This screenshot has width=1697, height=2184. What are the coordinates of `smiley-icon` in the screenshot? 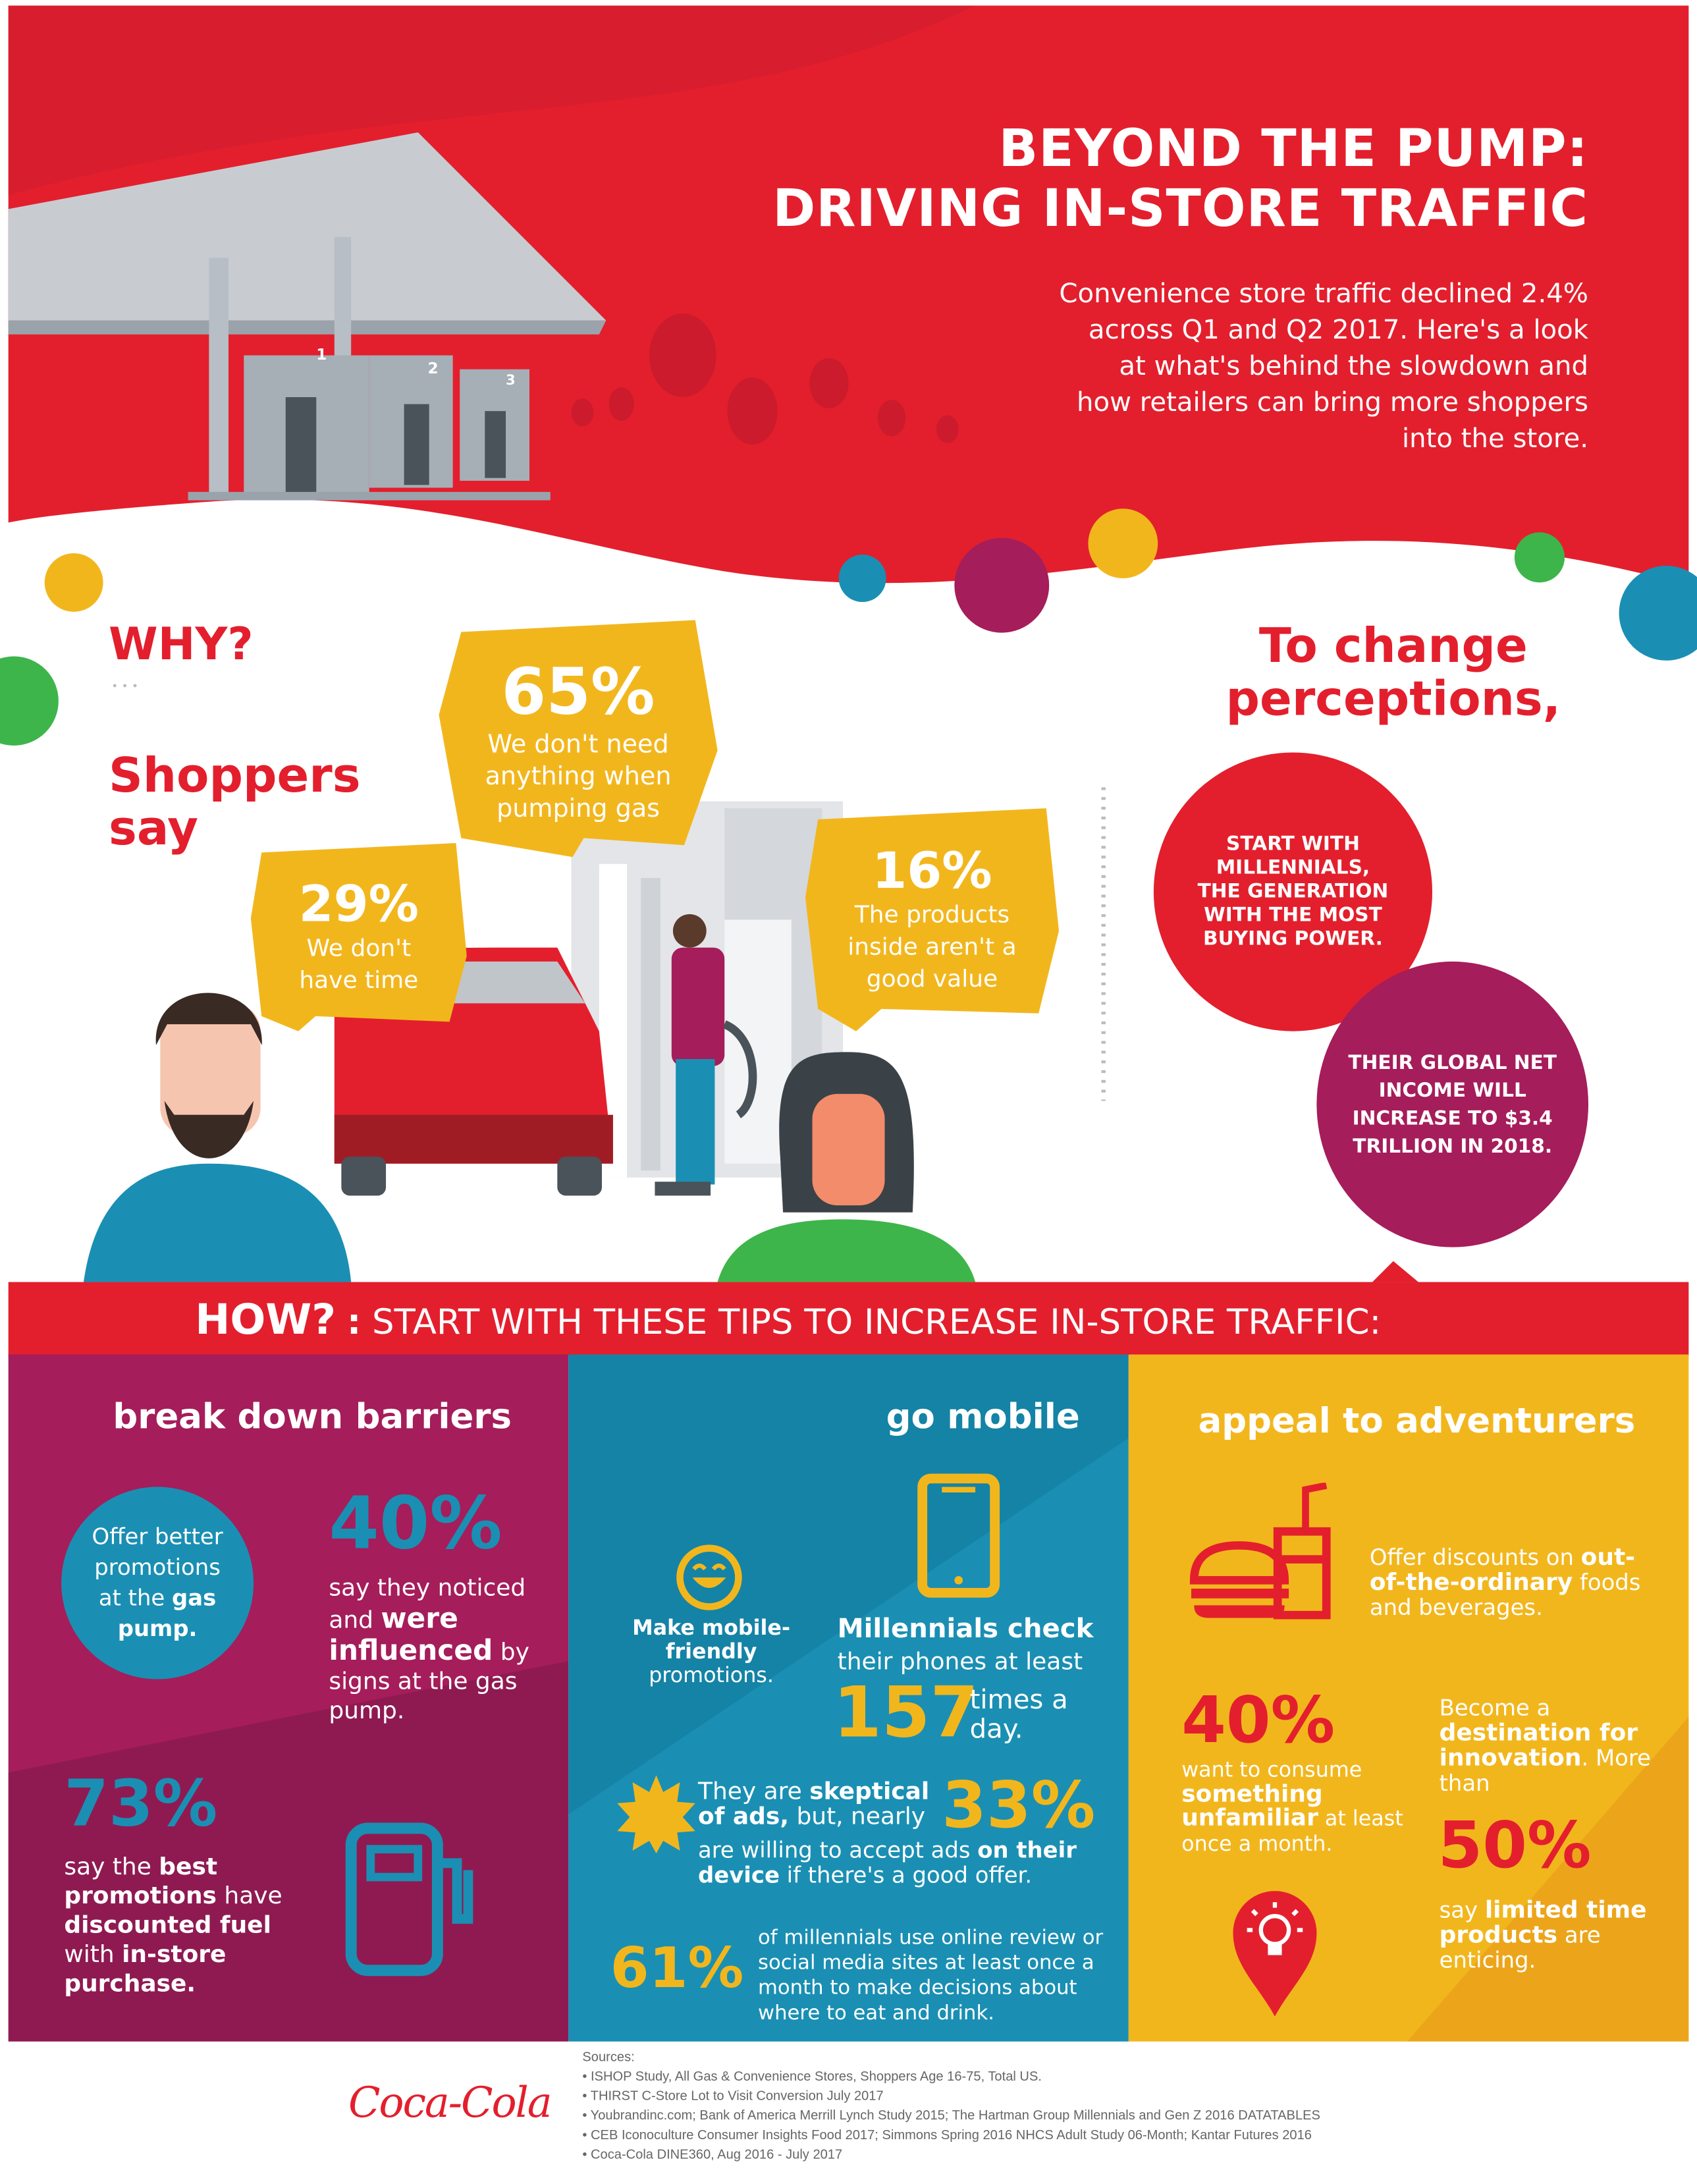 It's located at (709, 1577).